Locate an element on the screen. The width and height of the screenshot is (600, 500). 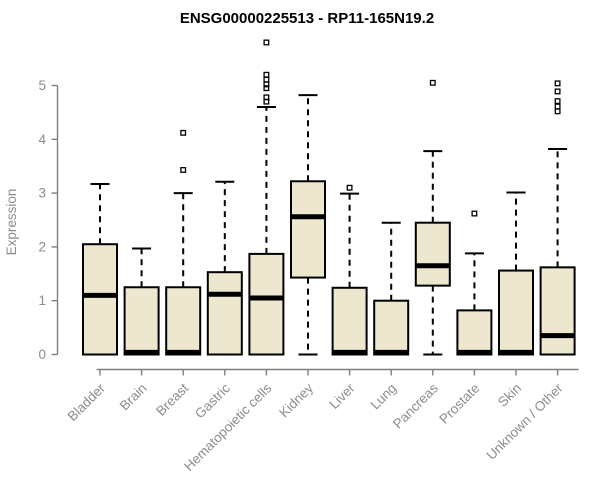
x-tick-label: Prostate is located at coordinates (459, 404).